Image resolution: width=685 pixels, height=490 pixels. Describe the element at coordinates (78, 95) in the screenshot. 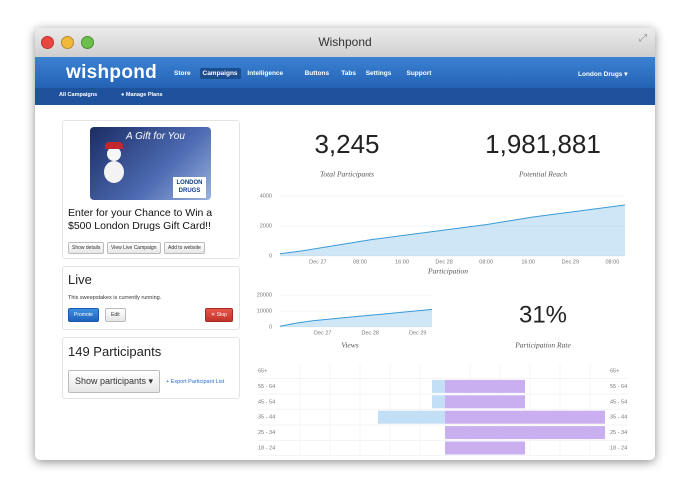

I see `sub-nav-item: All Campaigns` at that location.